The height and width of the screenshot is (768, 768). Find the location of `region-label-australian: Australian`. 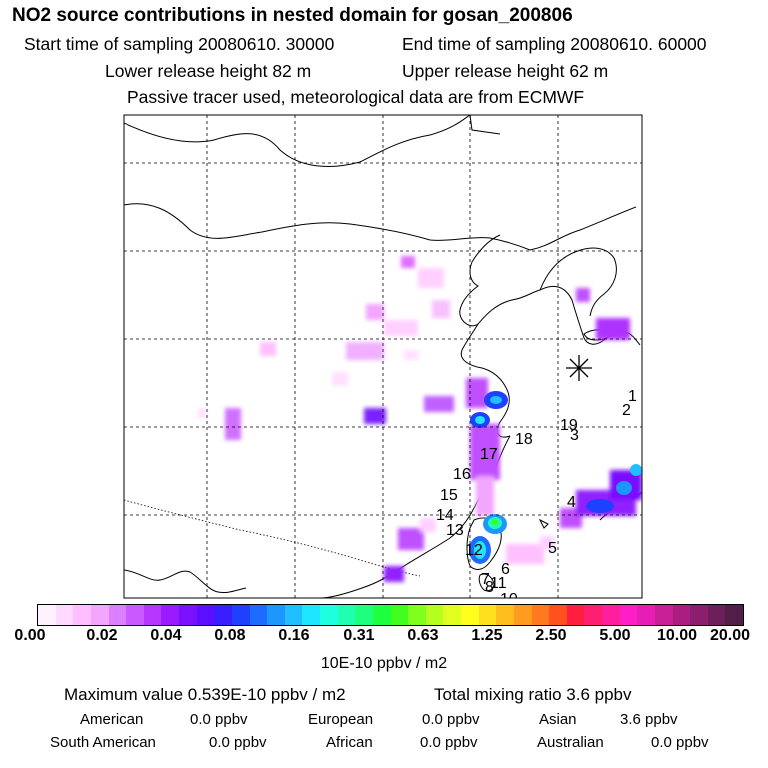

region-label-australian: Australian is located at coordinates (570, 742).